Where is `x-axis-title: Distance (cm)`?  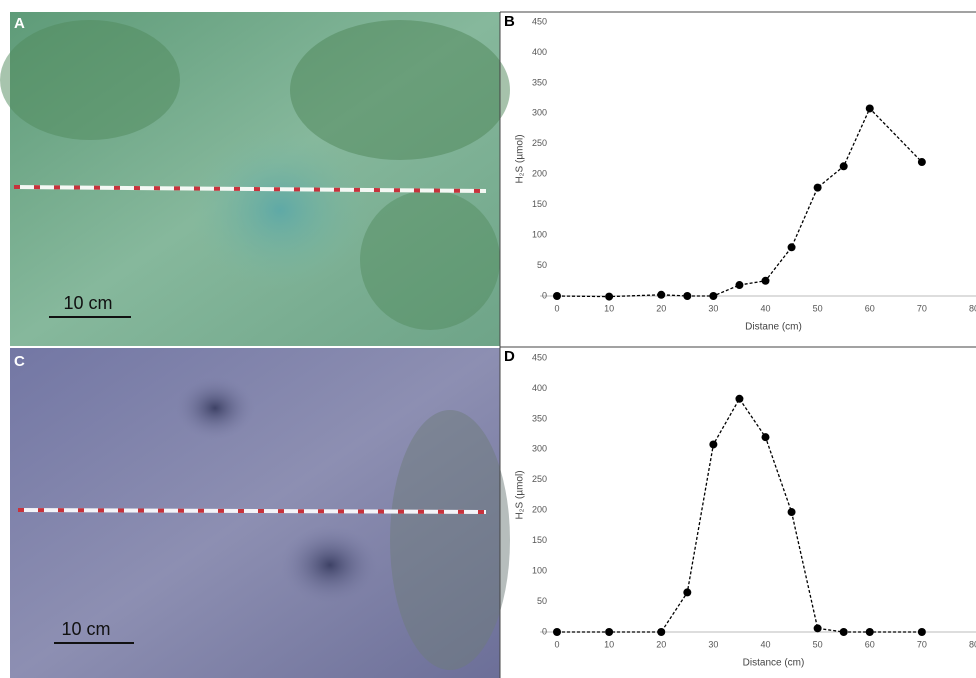 x-axis-title: Distance (cm) is located at coordinates (774, 663).